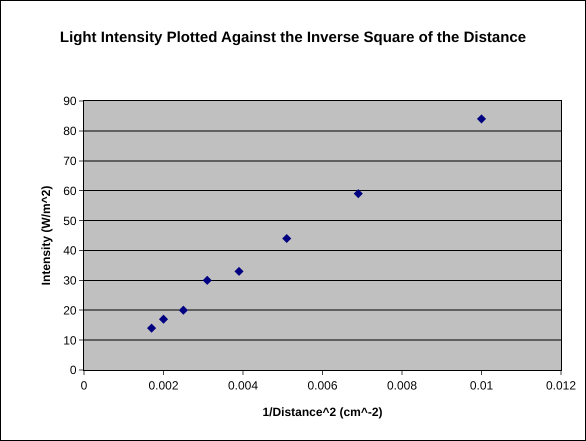 The width and height of the screenshot is (586, 441). I want to click on x-tick-label: 0.006, so click(322, 385).